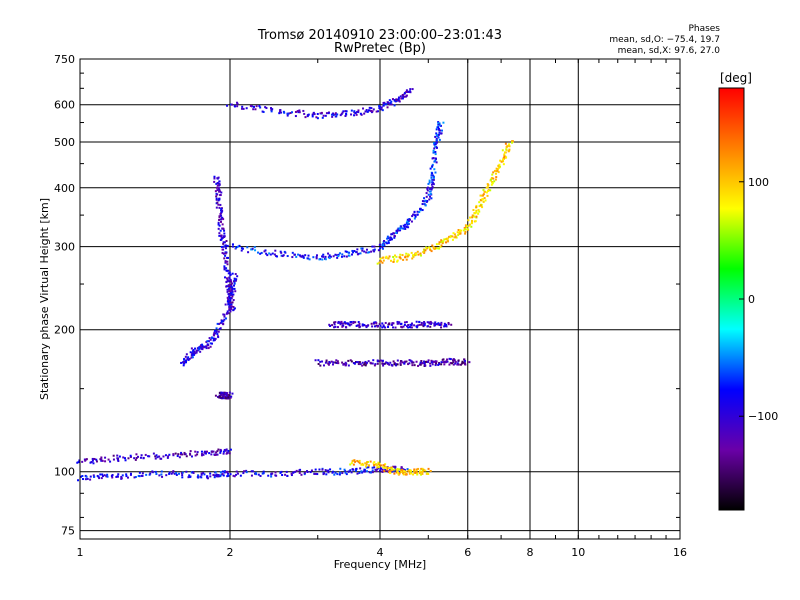 This screenshot has height=600, width=800. I want to click on x-tick-label: 16, so click(680, 552).